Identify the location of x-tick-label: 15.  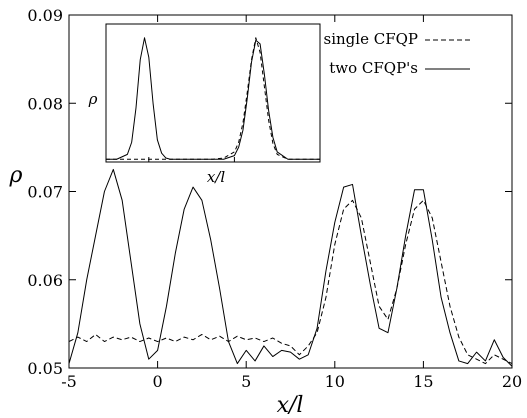
(423, 381).